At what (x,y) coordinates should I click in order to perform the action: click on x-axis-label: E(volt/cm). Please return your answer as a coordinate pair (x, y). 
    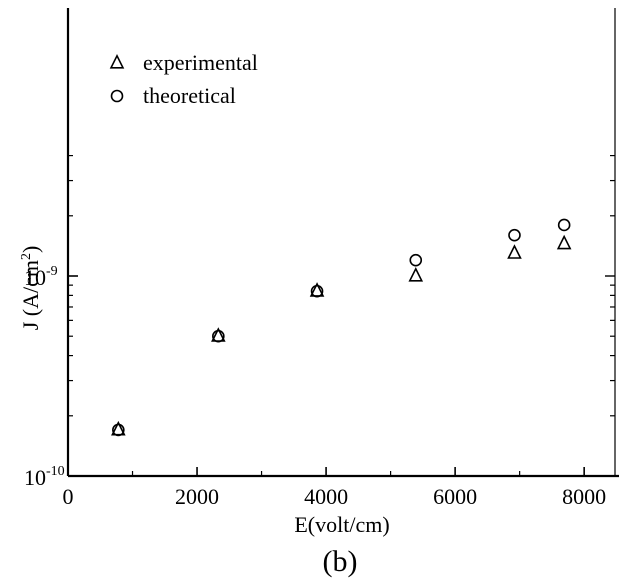
    Looking at the image, I should click on (341, 524).